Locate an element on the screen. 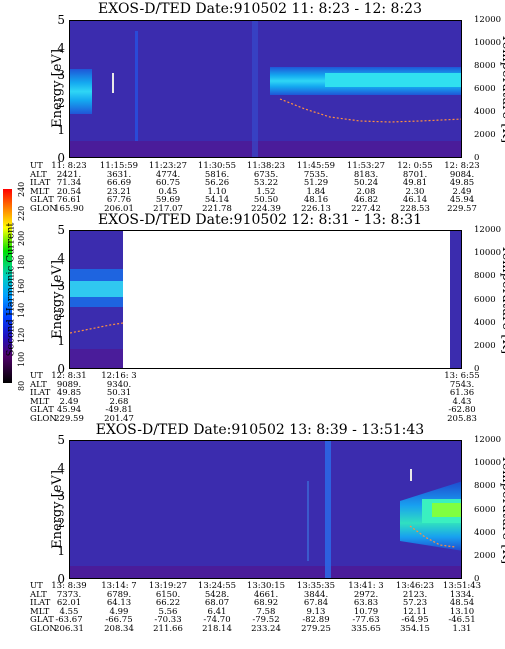 Image resolution: width=505 pixels, height=649 pixels. orbit-cell: 57.23 is located at coordinates (415, 603).